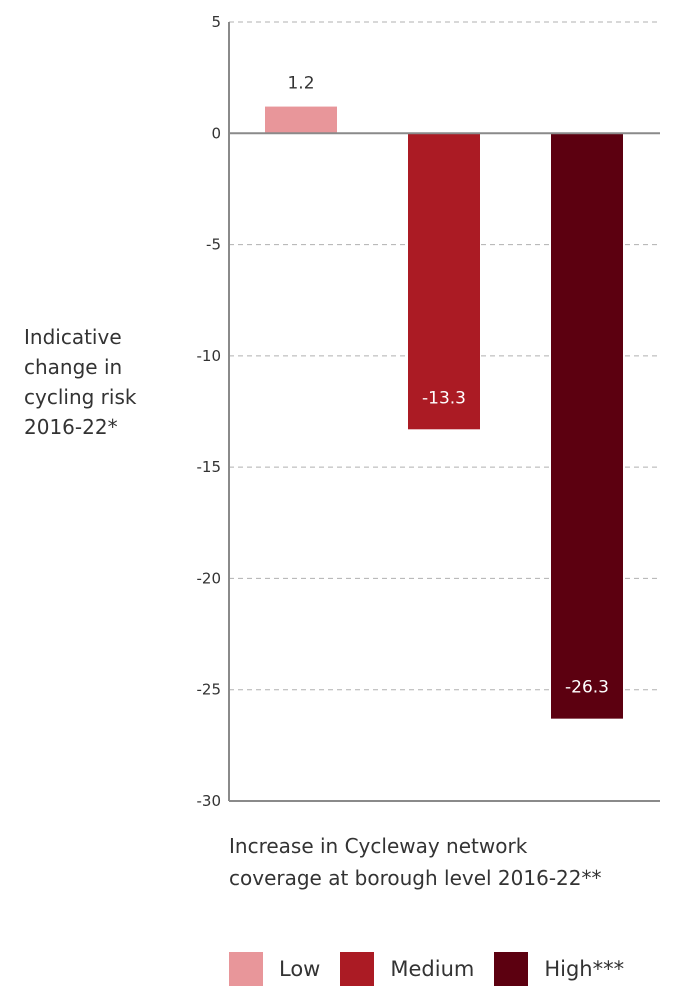 The width and height of the screenshot is (693, 987). I want to click on legend-label-high: High***, so click(584, 969).